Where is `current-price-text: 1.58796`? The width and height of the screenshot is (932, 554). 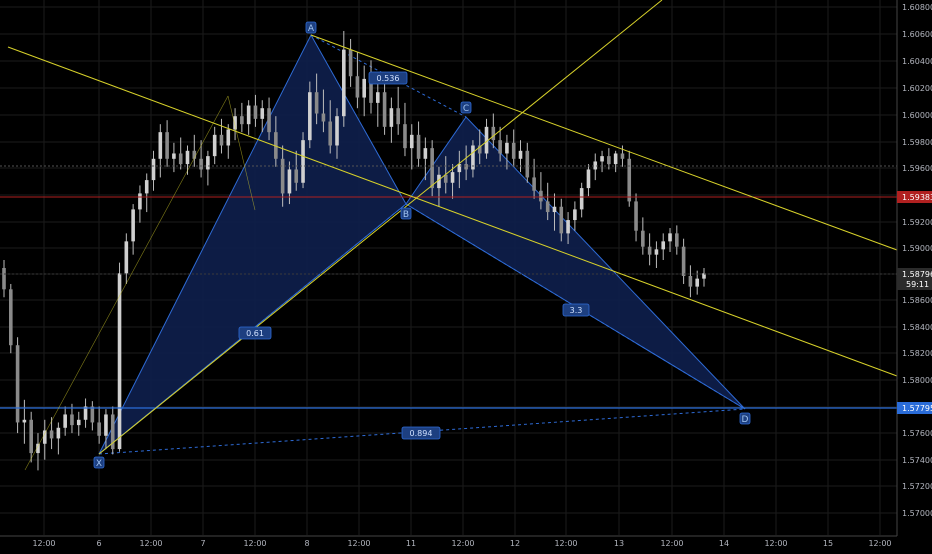
current-price-text: 1.58796 is located at coordinates (917, 274).